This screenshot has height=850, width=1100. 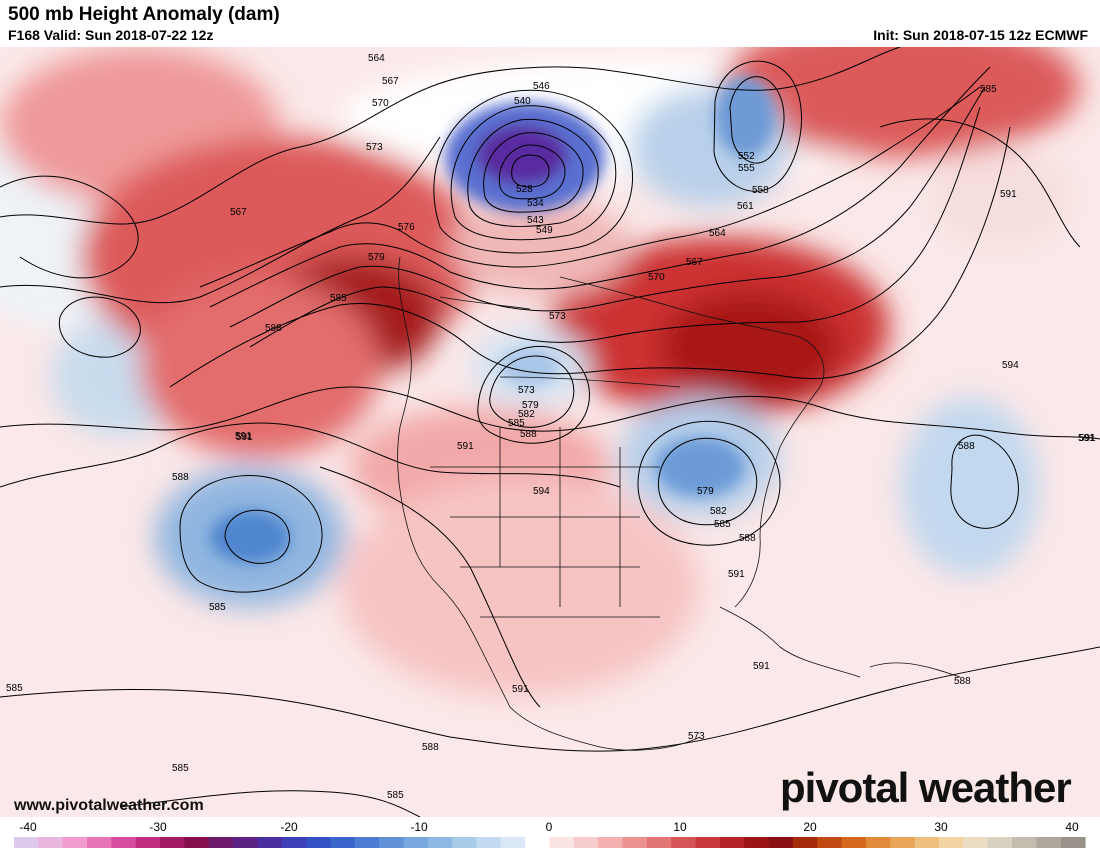 I want to click on contour-label: 528, so click(x=524, y=189).